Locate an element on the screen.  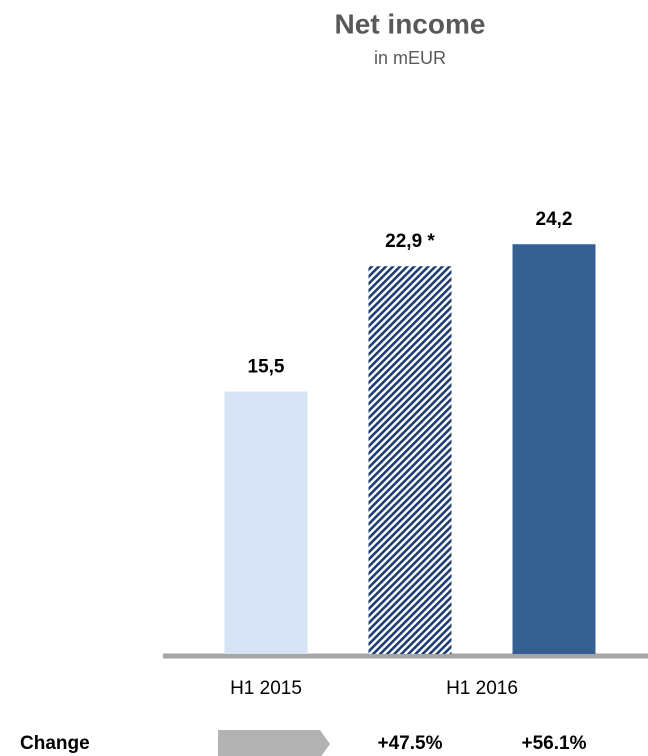
change-arrow is located at coordinates (274, 743).